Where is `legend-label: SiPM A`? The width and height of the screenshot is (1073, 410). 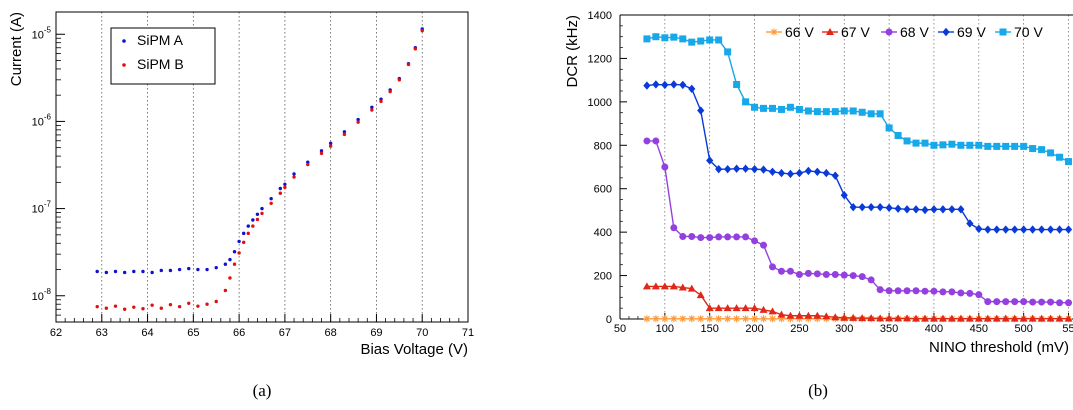
legend-label: SiPM A is located at coordinates (160, 40).